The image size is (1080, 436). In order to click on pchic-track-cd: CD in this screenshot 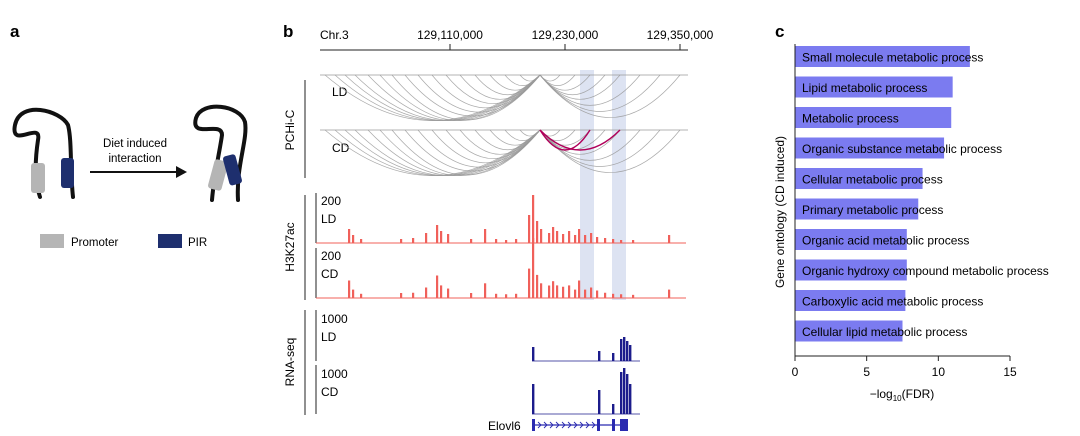, I will do `click(504, 152)`.